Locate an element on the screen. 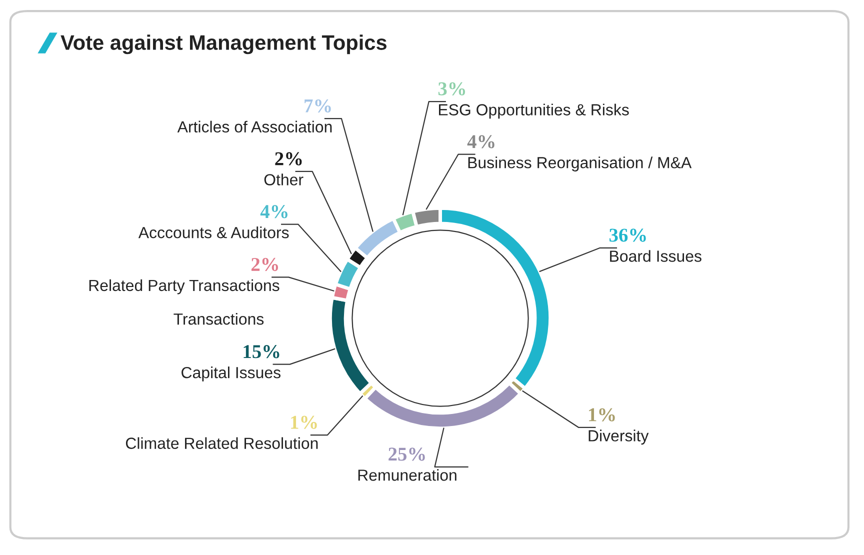  data-label: 7% is located at coordinates (317, 106).